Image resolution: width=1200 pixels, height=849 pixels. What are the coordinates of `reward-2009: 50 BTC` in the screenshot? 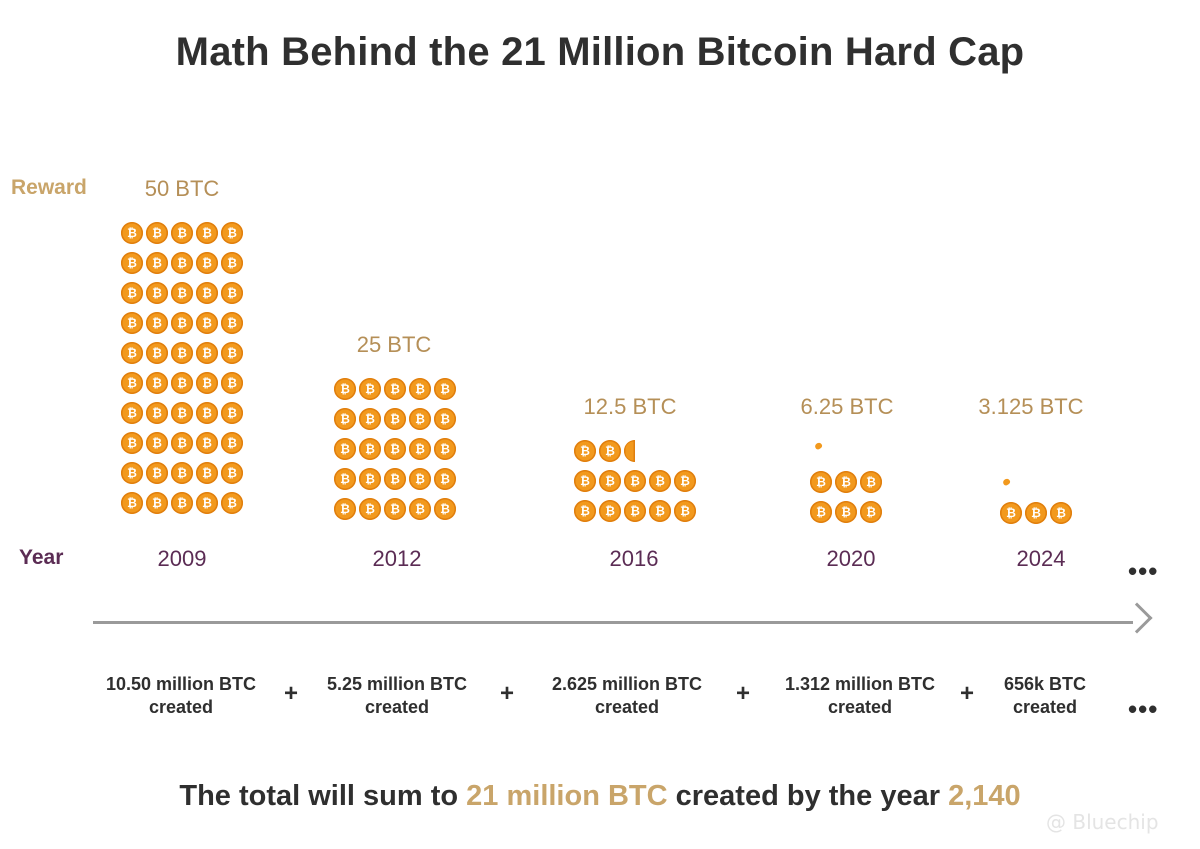 It's located at (182, 188).